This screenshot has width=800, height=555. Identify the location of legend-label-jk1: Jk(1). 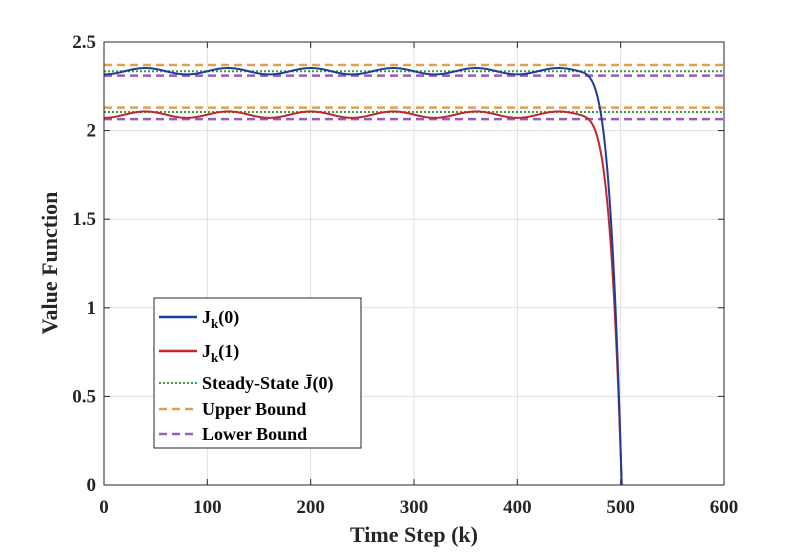
(220, 353).